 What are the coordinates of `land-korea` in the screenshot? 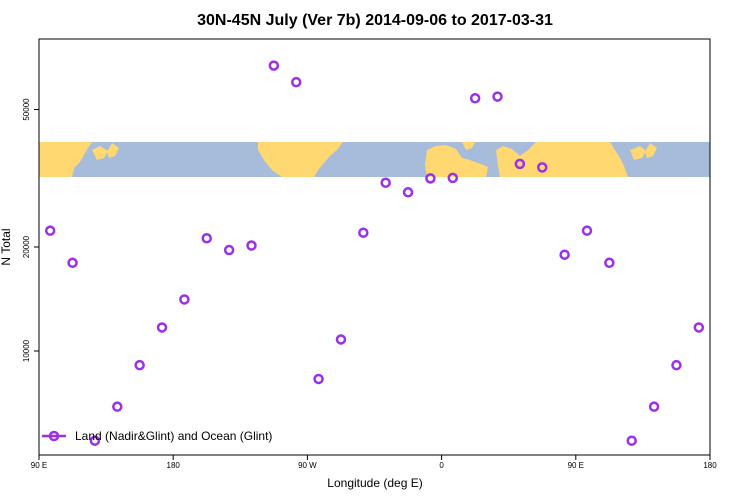 It's located at (100, 153).